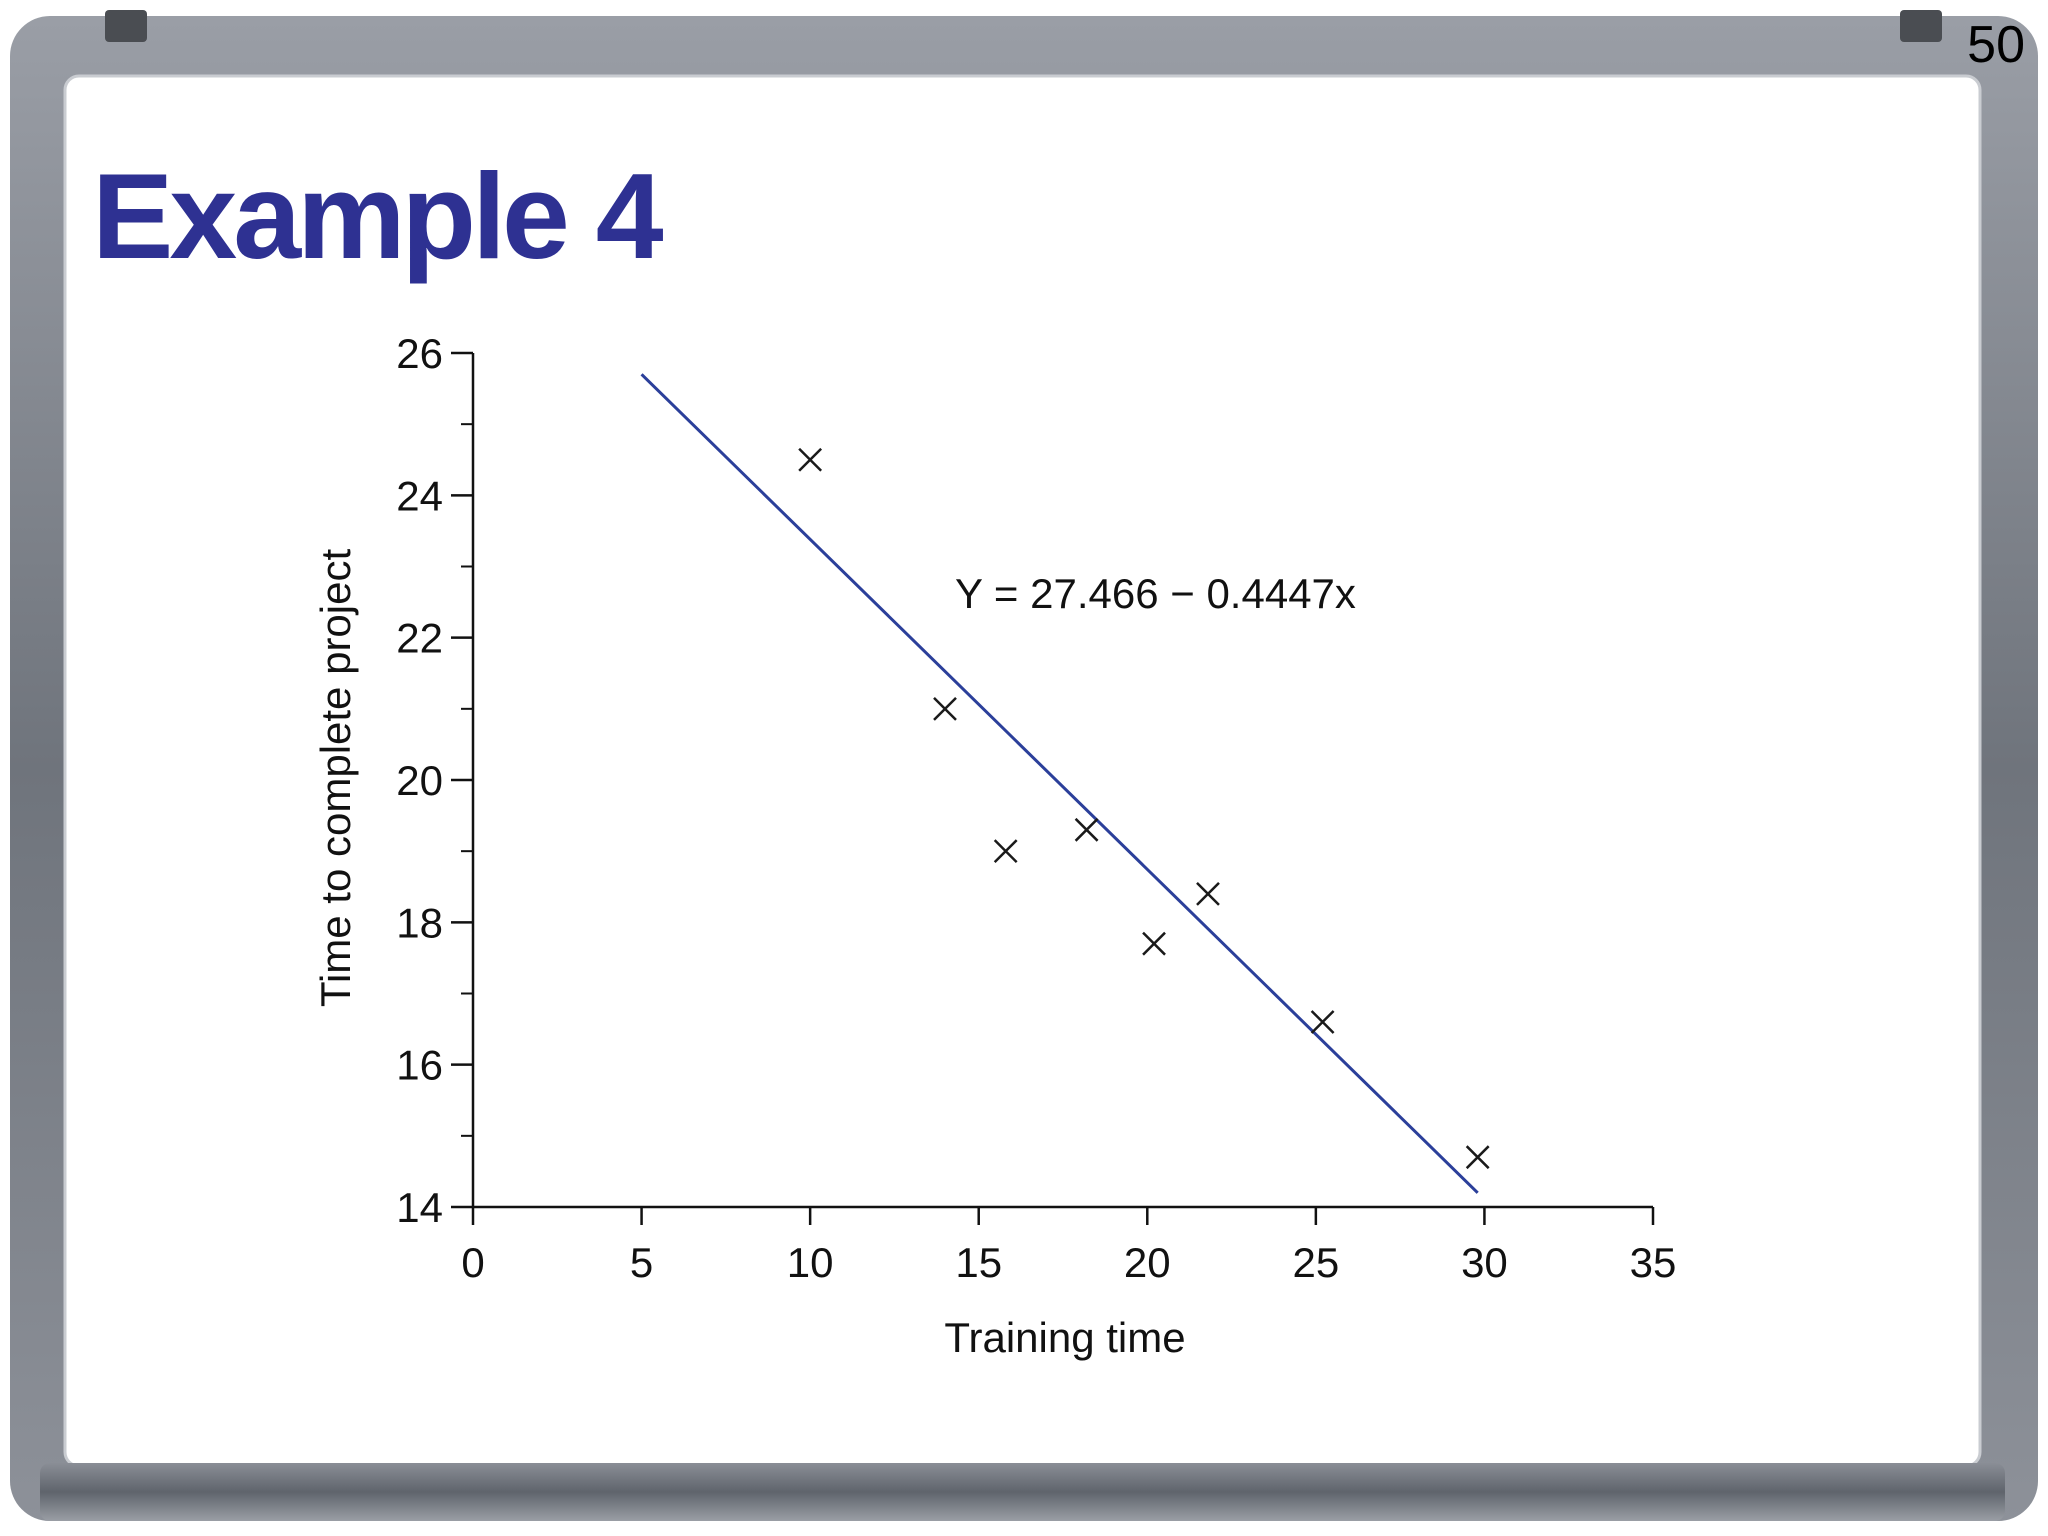  Describe the element at coordinates (641, 1262) in the screenshot. I see `x-tick-label: 5` at that location.